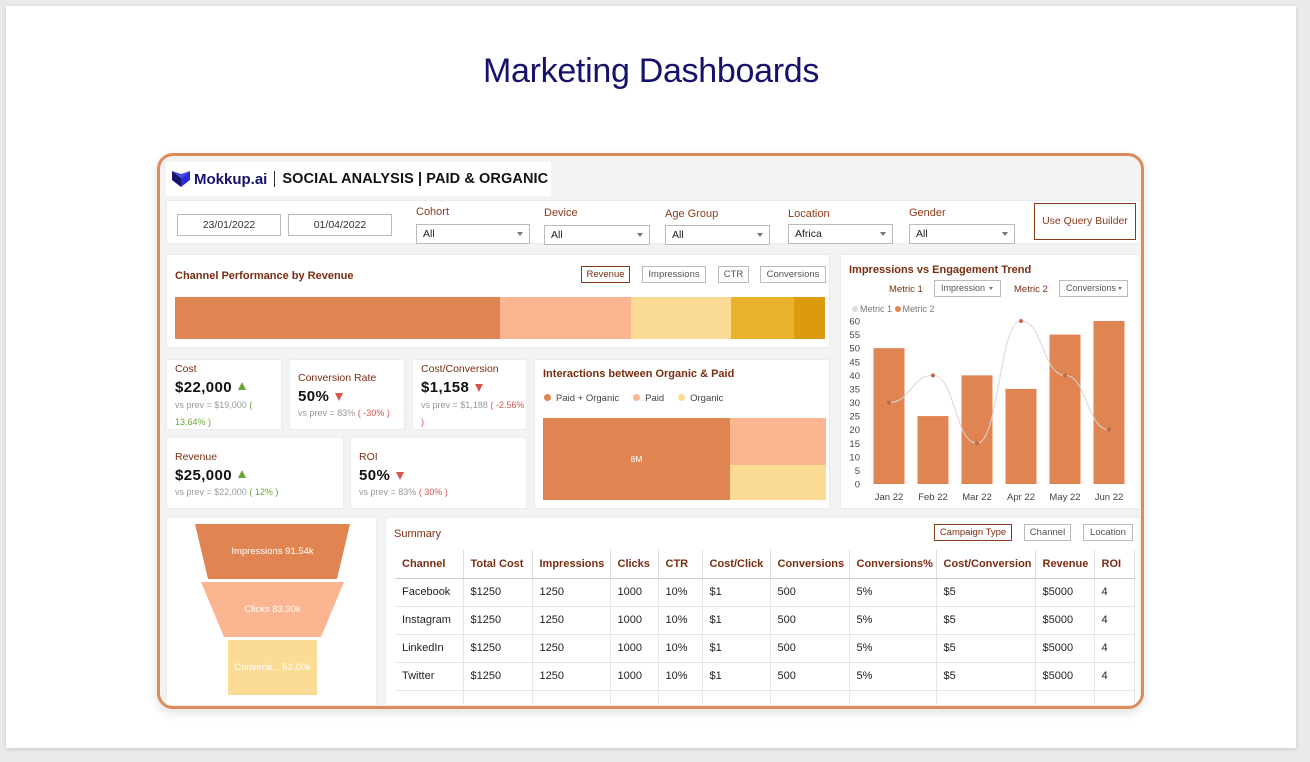  What do you see at coordinates (857, 471) in the screenshot?
I see `y-tick-label: 5` at bounding box center [857, 471].